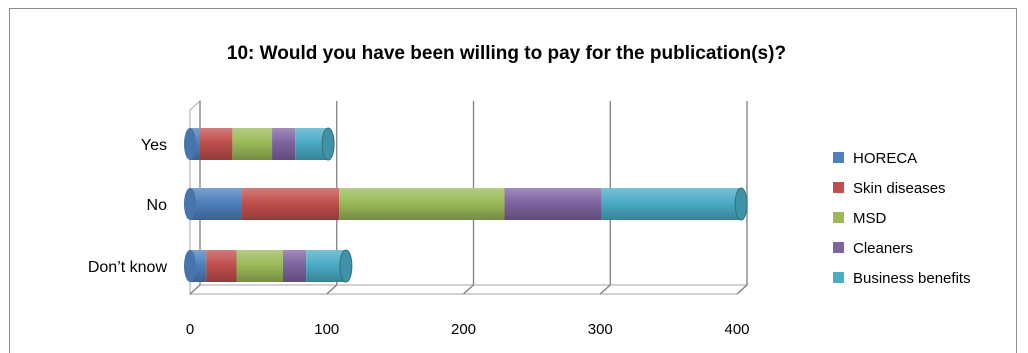 The image size is (1028, 353). I want to click on legend-label: Business benefits, so click(912, 278).